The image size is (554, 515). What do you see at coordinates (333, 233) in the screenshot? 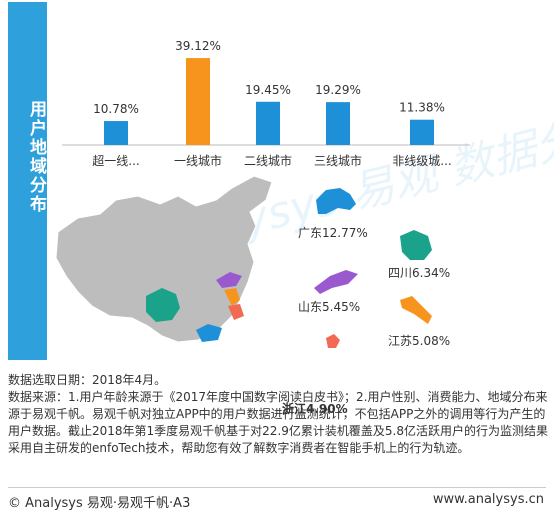
I see `province-label-guangdong: 广东12.77%` at bounding box center [333, 233].